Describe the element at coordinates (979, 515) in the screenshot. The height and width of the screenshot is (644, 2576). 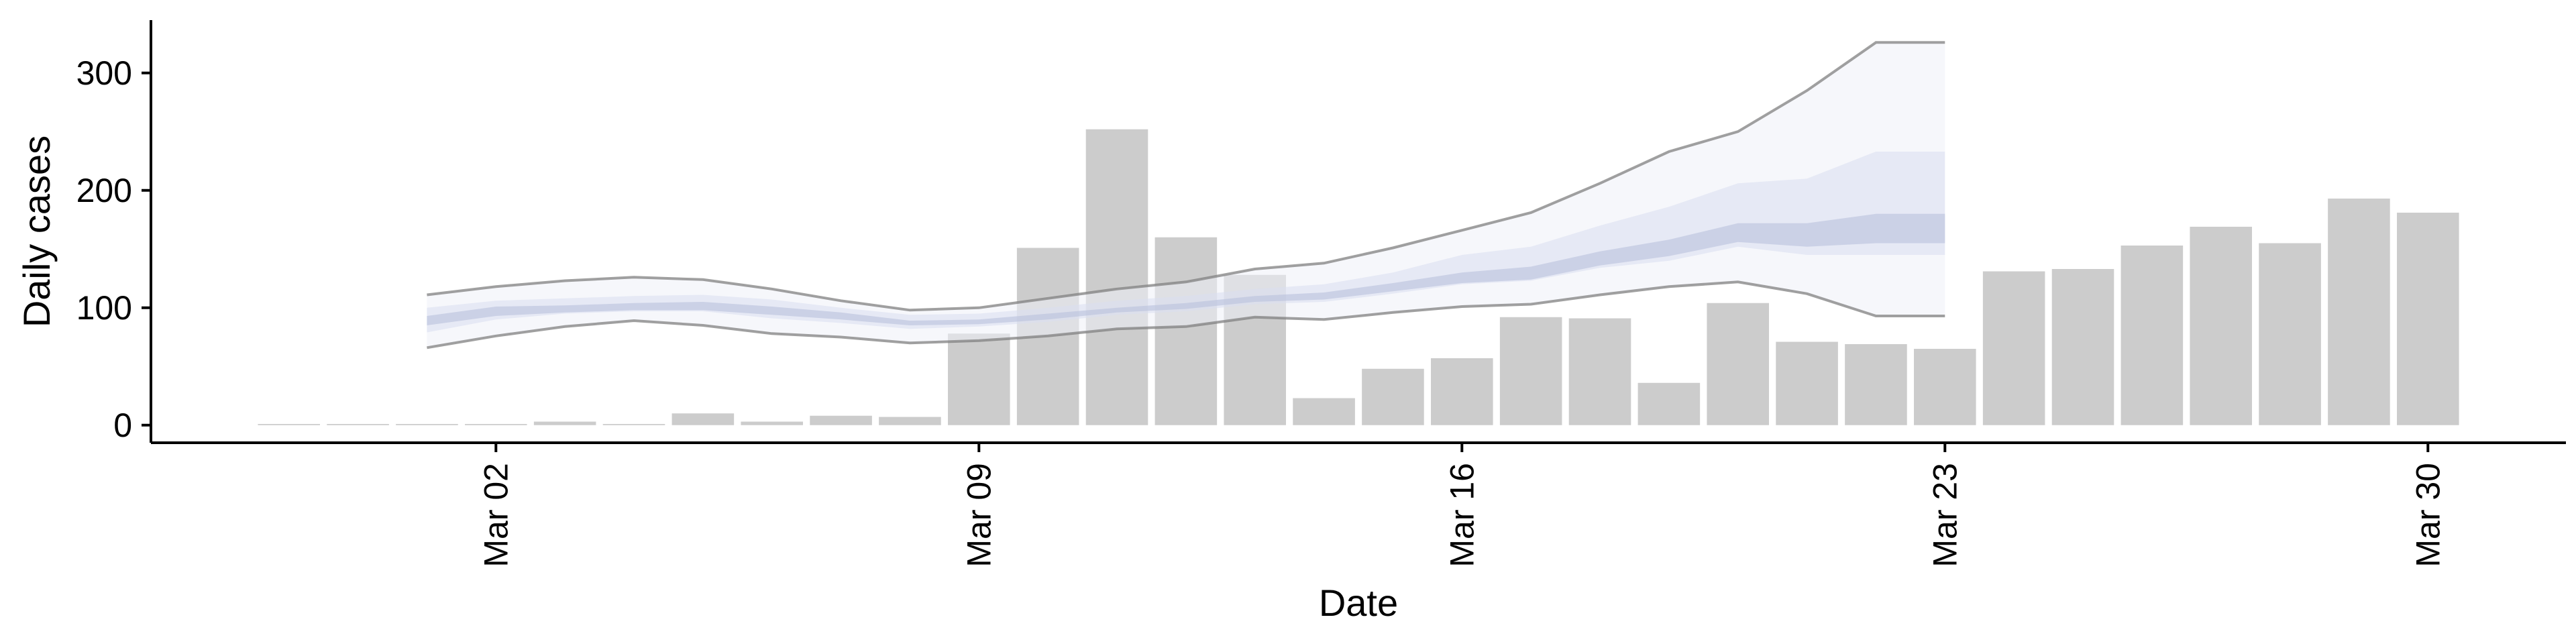
I see `x-tick-label-2020-03-09: Mar 09` at that location.